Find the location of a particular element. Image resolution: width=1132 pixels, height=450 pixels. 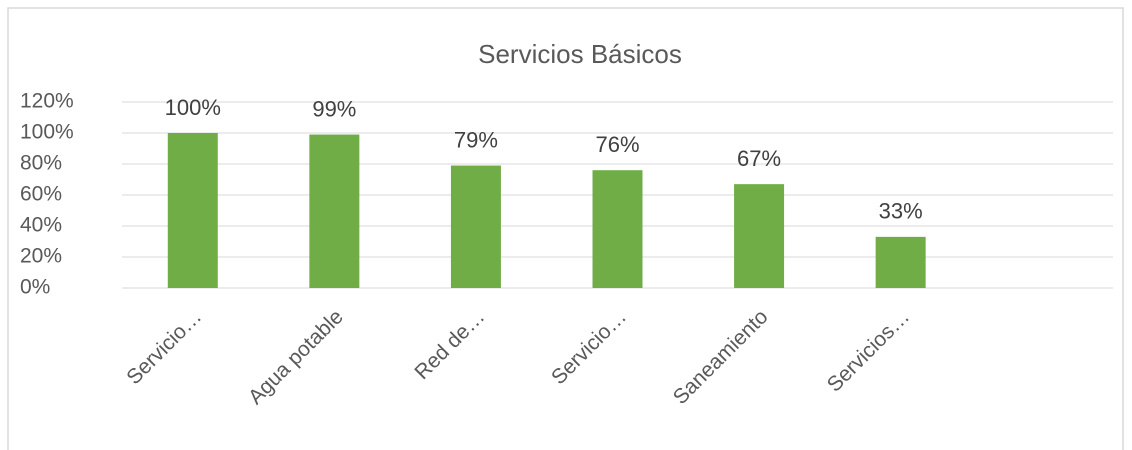

data-label: 99% is located at coordinates (334, 108).